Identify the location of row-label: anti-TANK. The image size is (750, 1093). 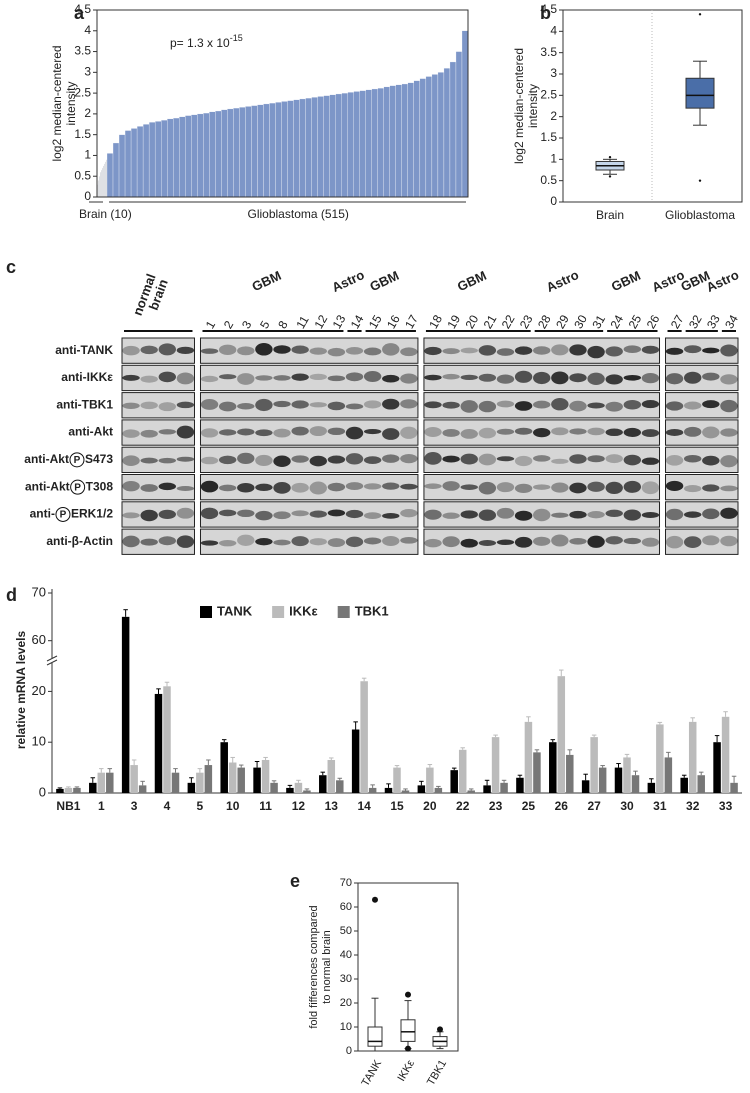
(84, 350).